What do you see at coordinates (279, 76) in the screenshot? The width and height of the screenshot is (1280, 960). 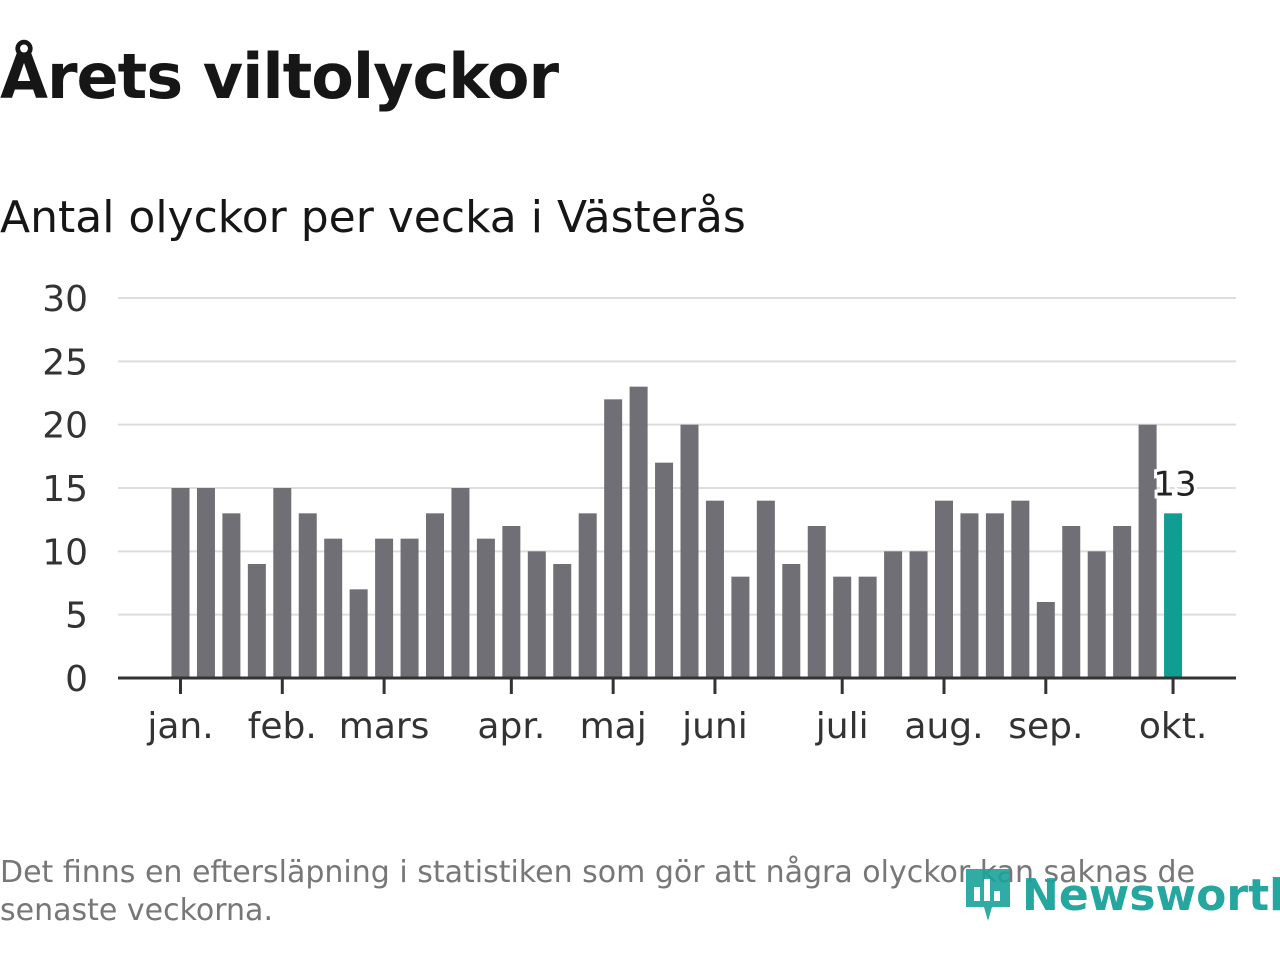 I see `chart-title: Årets viltolyckor` at bounding box center [279, 76].